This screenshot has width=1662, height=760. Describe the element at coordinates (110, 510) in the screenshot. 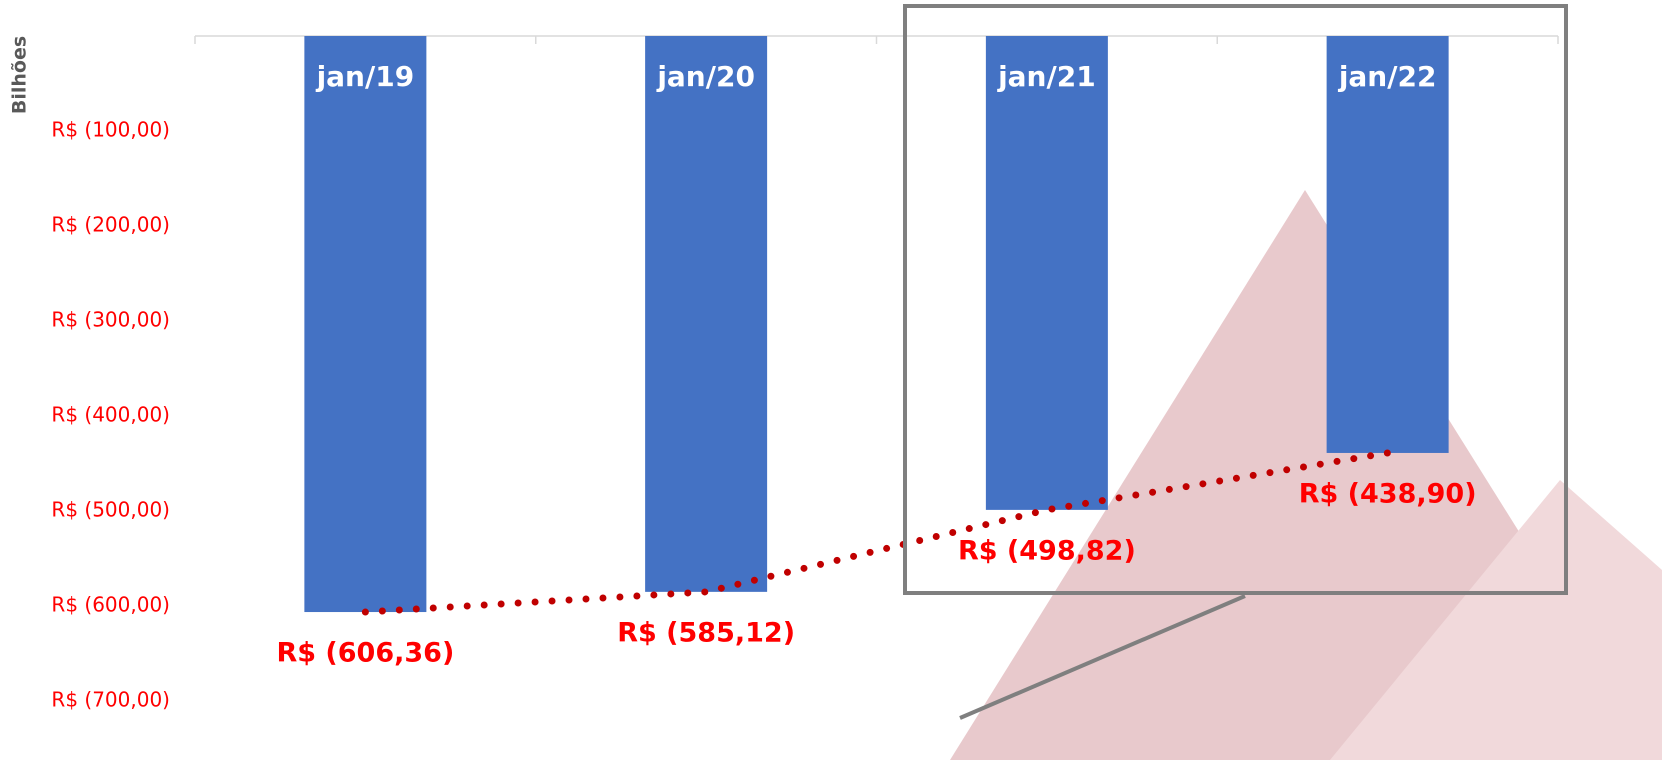

I see `y-tick-label: R$ (500,00)` at that location.